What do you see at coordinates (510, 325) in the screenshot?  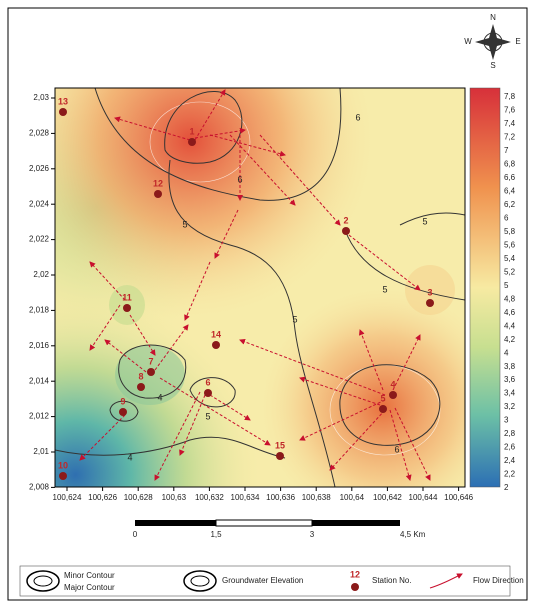 I see `color-scale-label: 4,4` at bounding box center [510, 325].